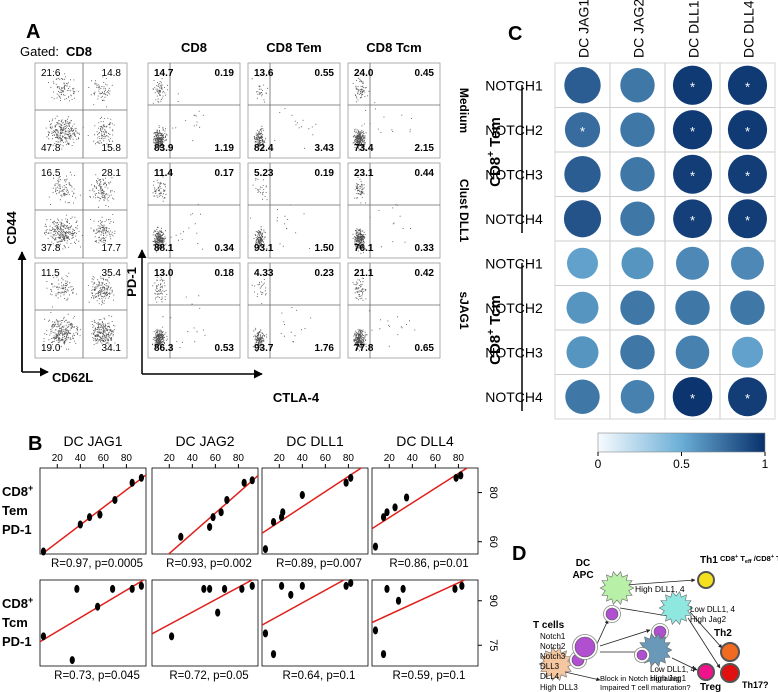 The height and width of the screenshot is (692, 778). What do you see at coordinates (429, 676) in the screenshot?
I see `stats-label: R=0.59, p=0.1` at bounding box center [429, 676].